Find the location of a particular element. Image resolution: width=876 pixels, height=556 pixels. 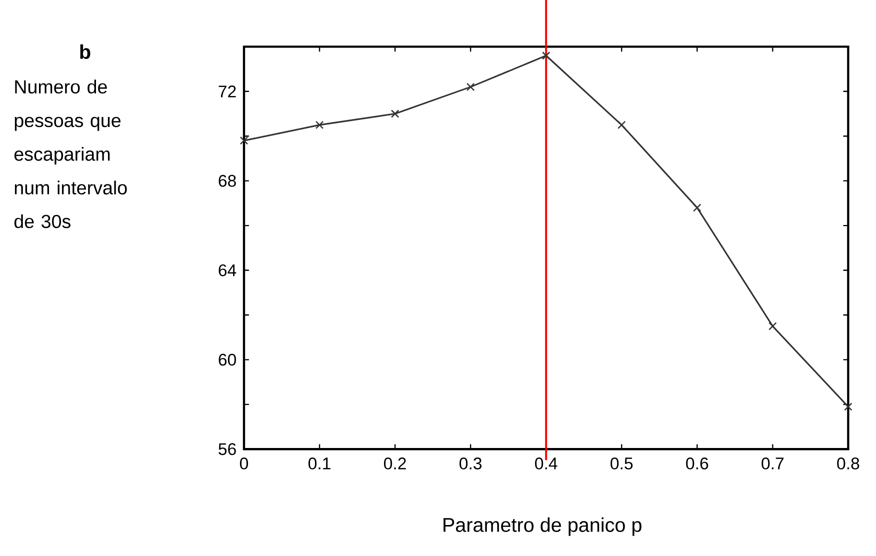

x-tick-label: 0.3 is located at coordinates (471, 463).